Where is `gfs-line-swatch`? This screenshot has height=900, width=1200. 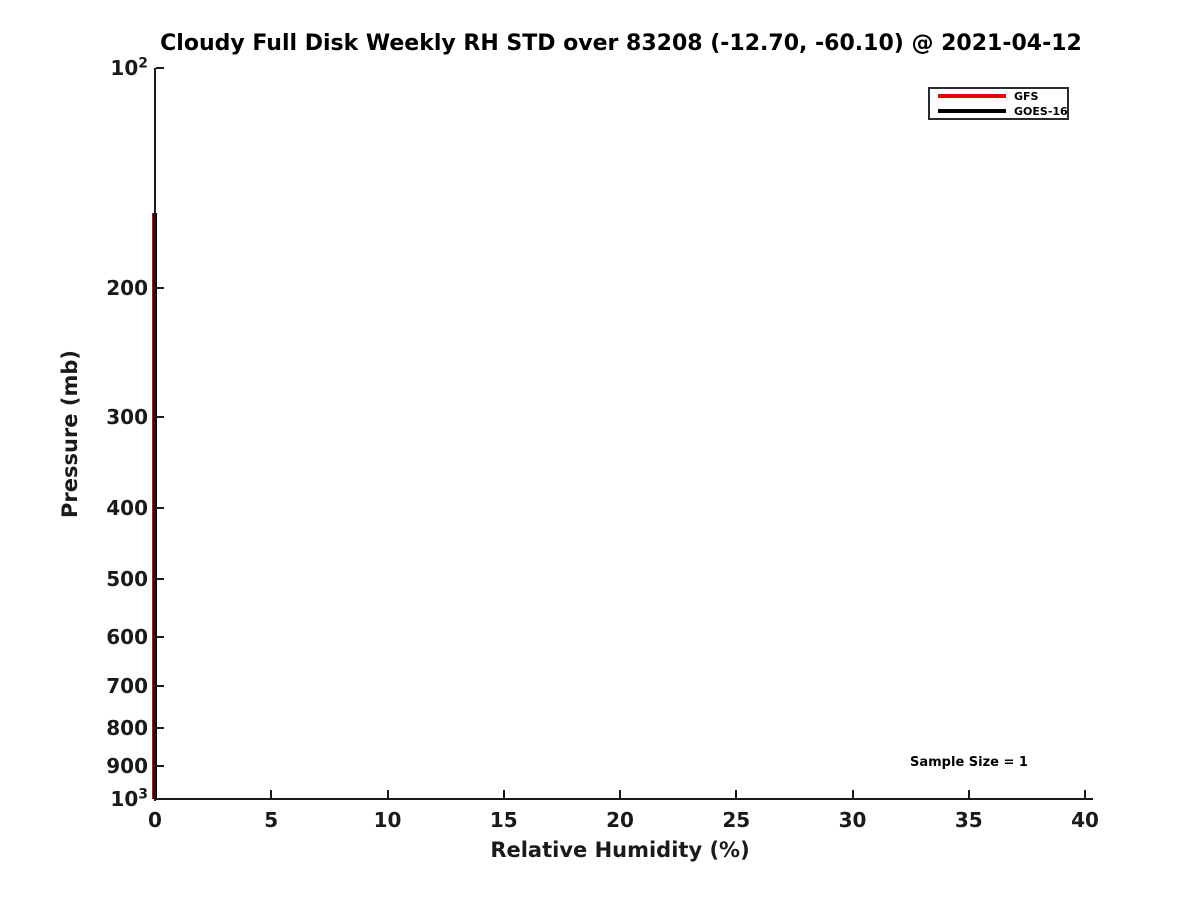 gfs-line-swatch is located at coordinates (972, 96).